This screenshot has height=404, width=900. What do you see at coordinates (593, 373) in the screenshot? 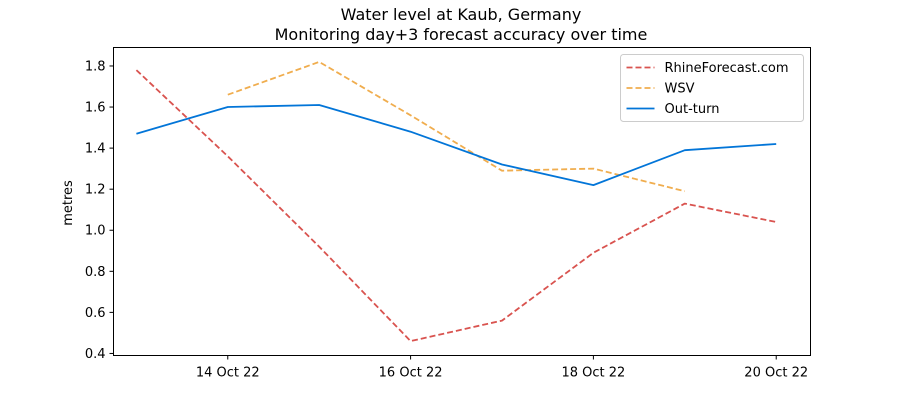
I see `x-tick-label: 18 Oct 22` at bounding box center [593, 373].